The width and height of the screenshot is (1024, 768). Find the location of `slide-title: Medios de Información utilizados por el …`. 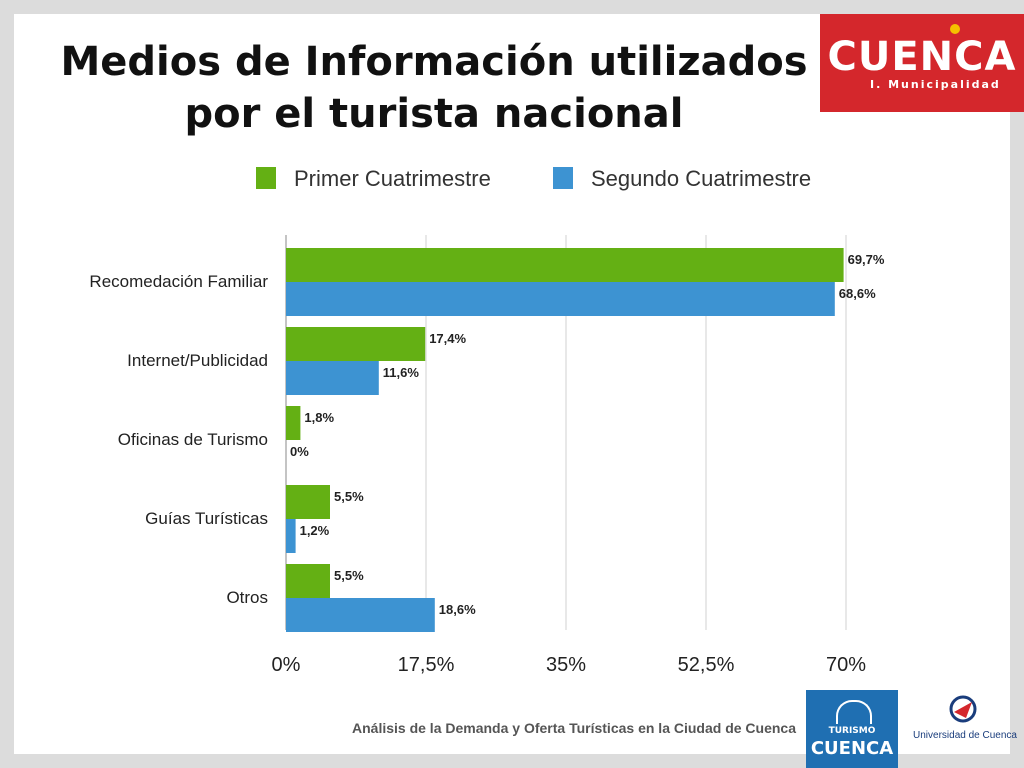

slide-title: Medios de Información utilizados por el … is located at coordinates (434, 88).